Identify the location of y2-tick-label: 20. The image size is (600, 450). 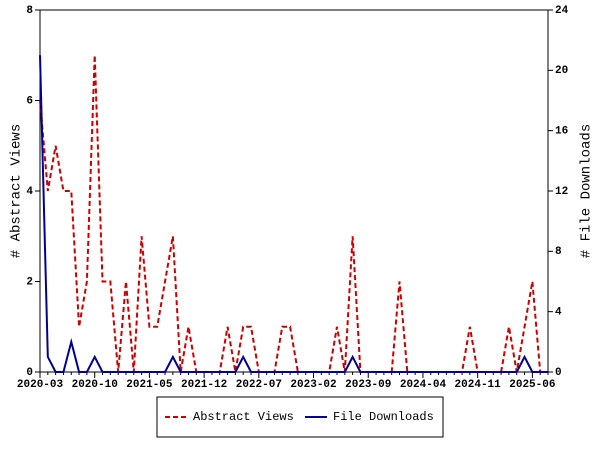
(561, 71).